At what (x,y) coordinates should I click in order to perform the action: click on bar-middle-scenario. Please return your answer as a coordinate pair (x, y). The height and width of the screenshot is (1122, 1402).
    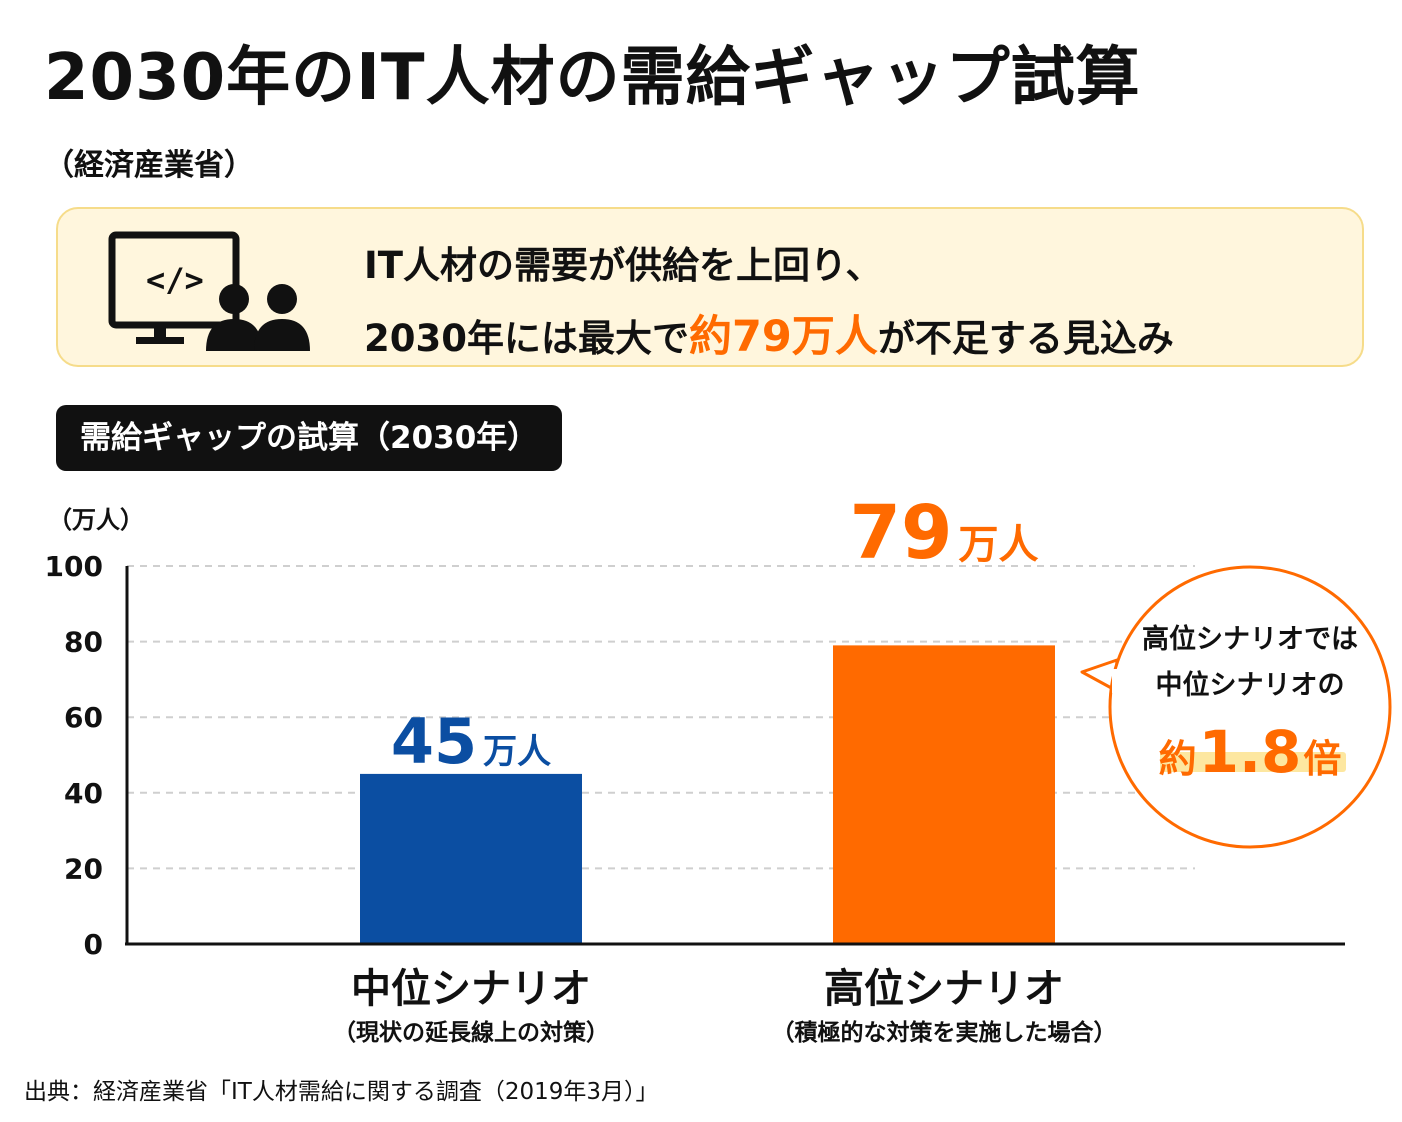
    Looking at the image, I should click on (471, 858).